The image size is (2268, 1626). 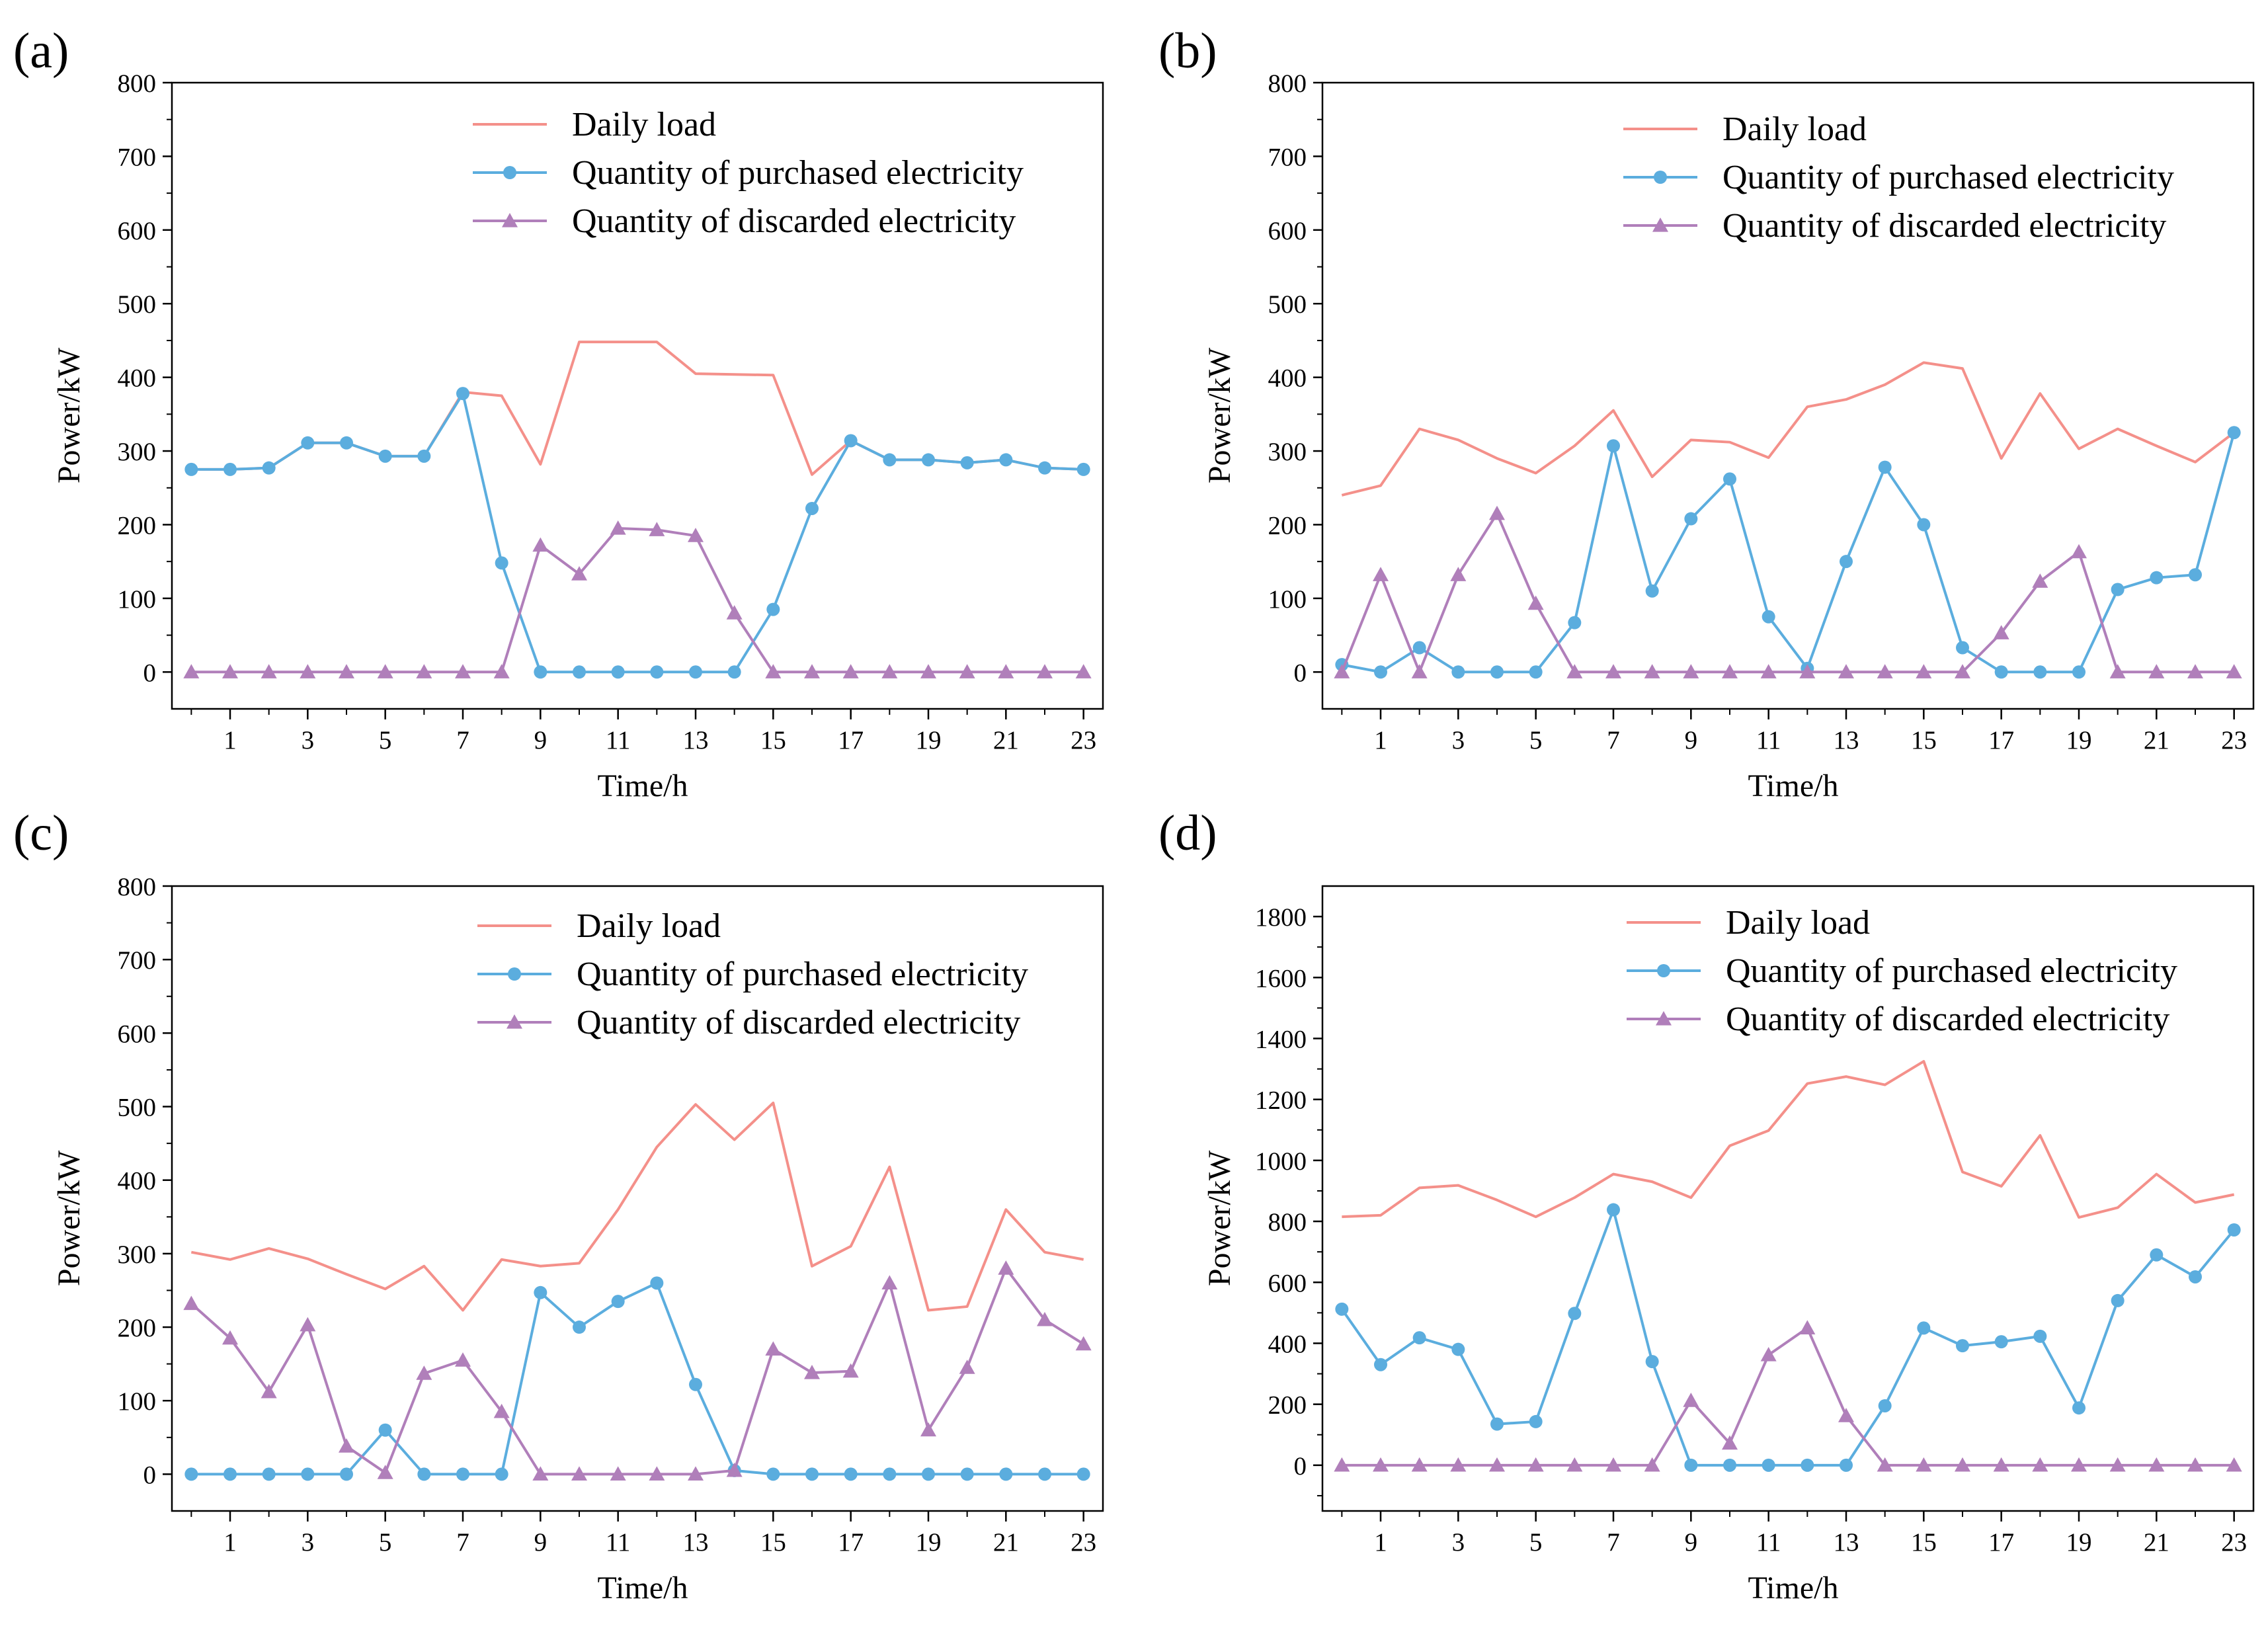 I want to click on y-tick-label: 600, so click(x=1288, y=1283).